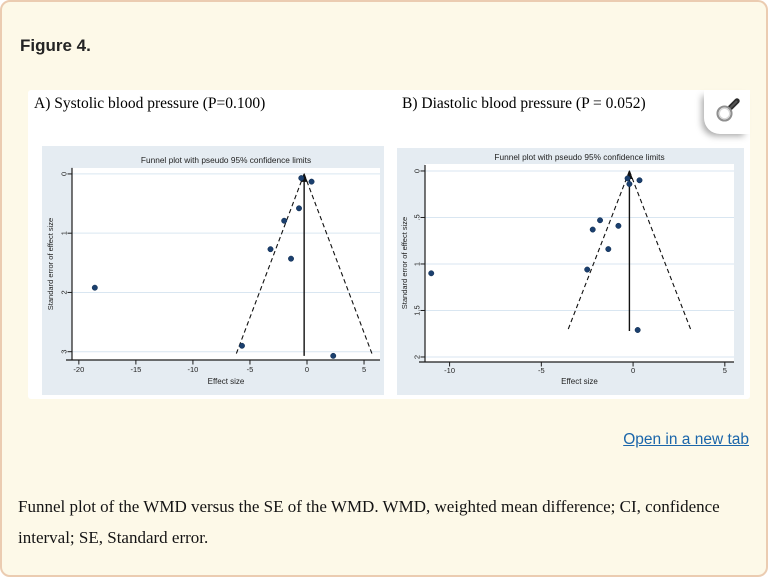  What do you see at coordinates (524, 103) in the screenshot?
I see `panel-b-title: B) Diastolic blood pressure (P = 0.052)` at bounding box center [524, 103].